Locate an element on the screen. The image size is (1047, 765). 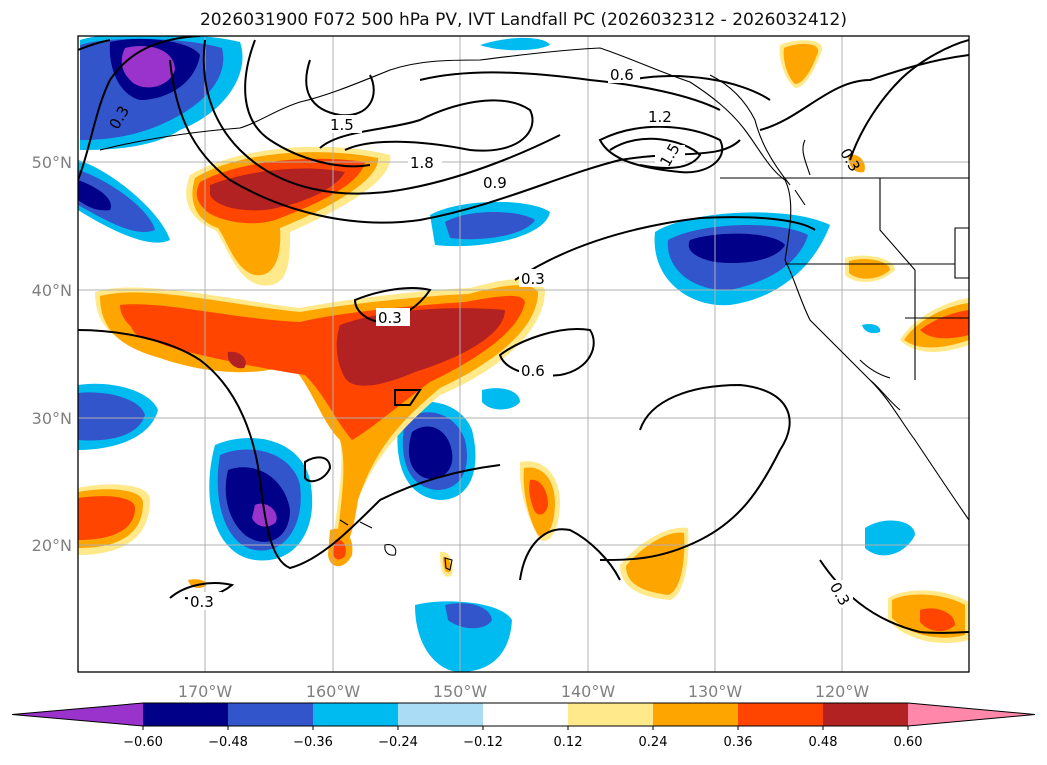
colorbar-extend-low is located at coordinates (77, 714).